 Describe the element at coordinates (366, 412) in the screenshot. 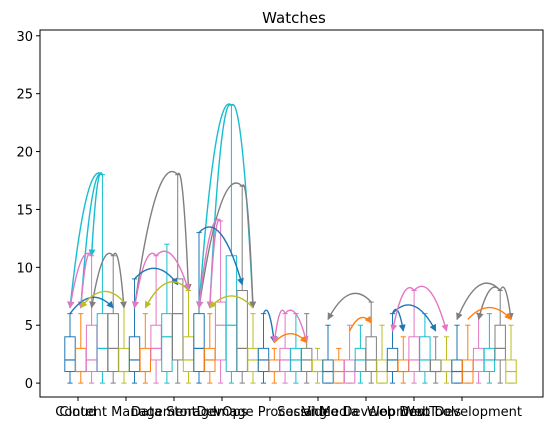

I see `x-tick-label: Video Development` at that location.